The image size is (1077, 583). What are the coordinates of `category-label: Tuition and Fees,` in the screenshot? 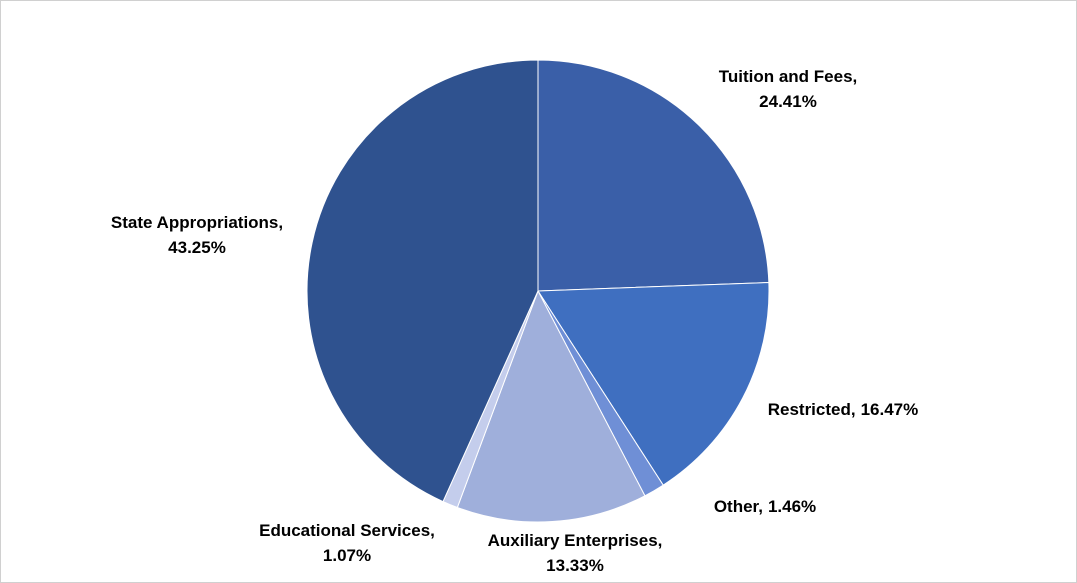 It's located at (788, 76).